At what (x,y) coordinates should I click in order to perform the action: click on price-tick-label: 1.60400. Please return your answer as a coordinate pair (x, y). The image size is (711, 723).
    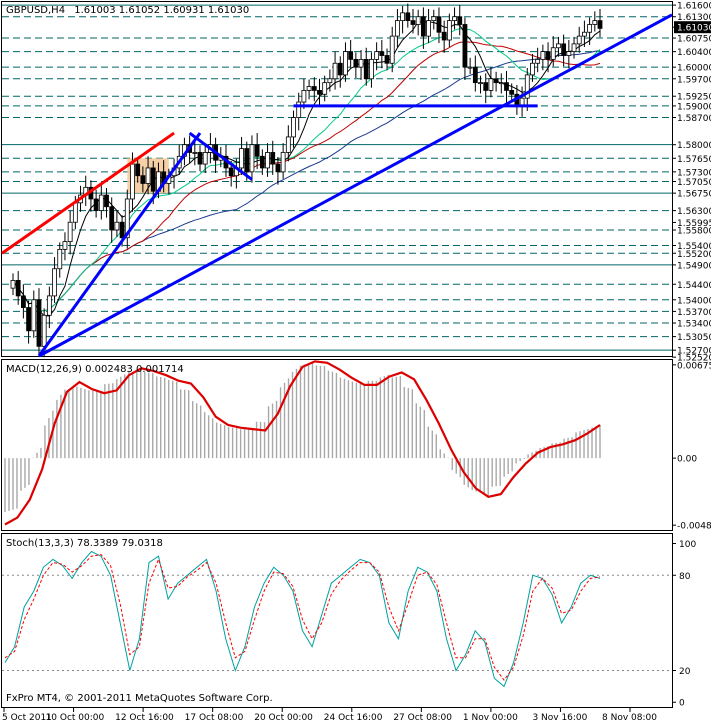
    Looking at the image, I should click on (694, 53).